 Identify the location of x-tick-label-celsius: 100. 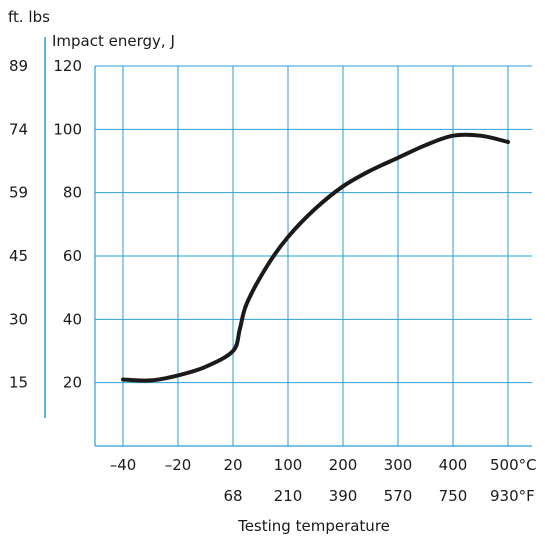
(288, 465).